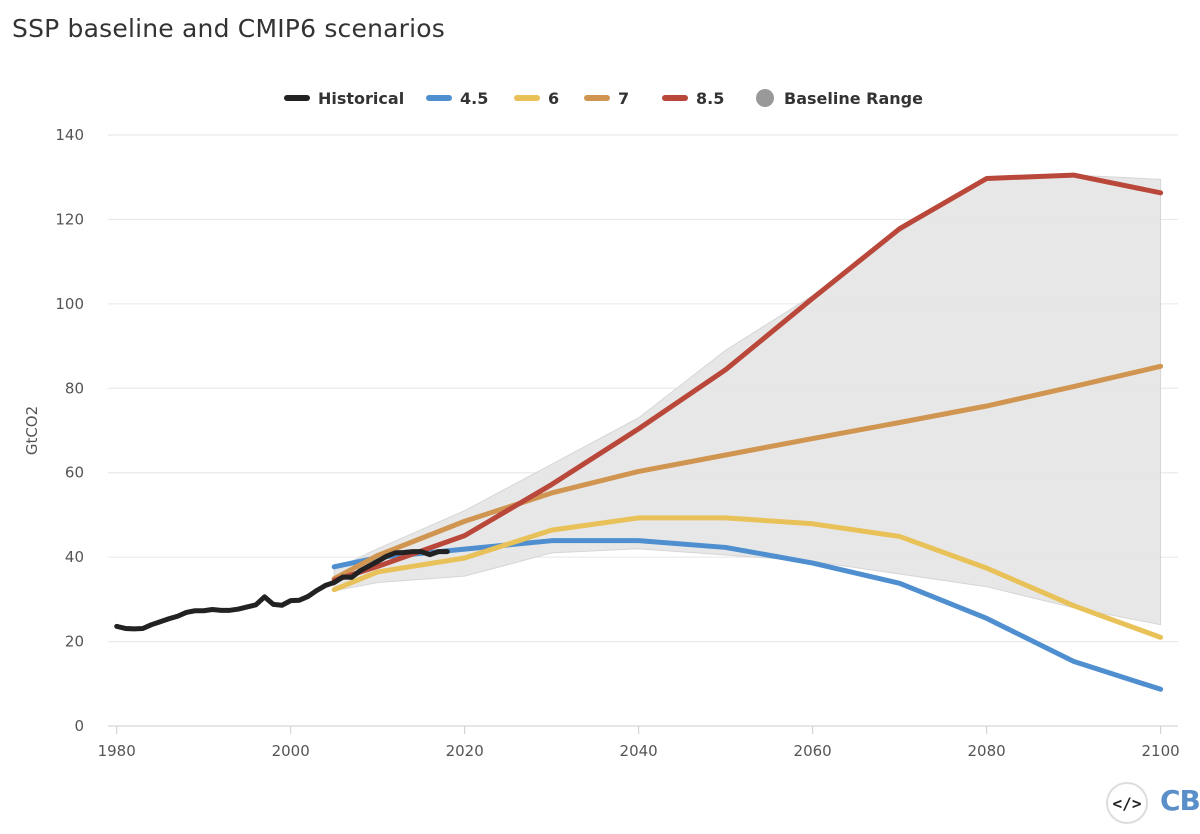 The width and height of the screenshot is (1200, 834). Describe the element at coordinates (1180, 800) in the screenshot. I see `carbon-brief-logo: CB` at that location.